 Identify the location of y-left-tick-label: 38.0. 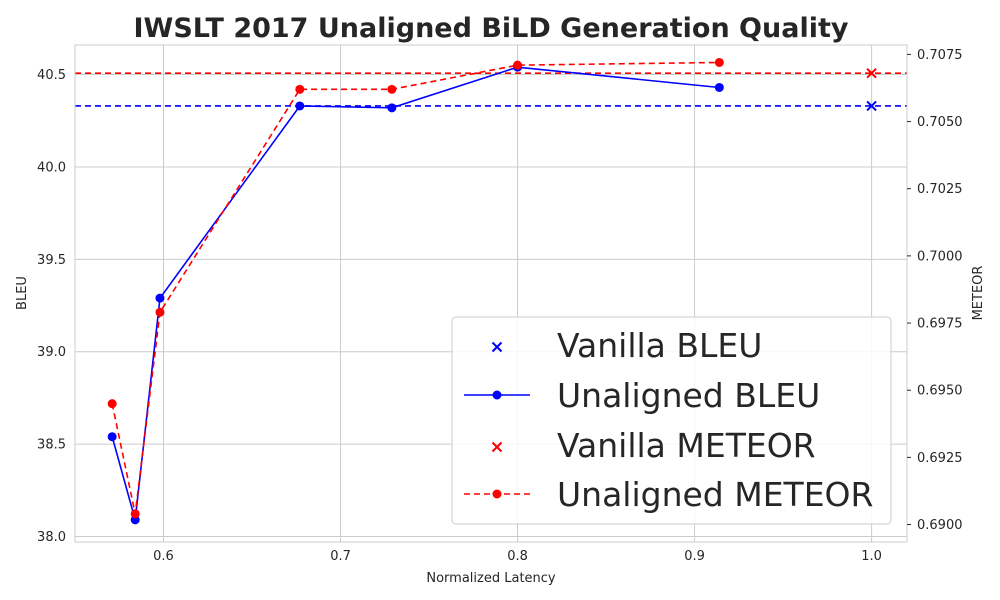
(51, 537).